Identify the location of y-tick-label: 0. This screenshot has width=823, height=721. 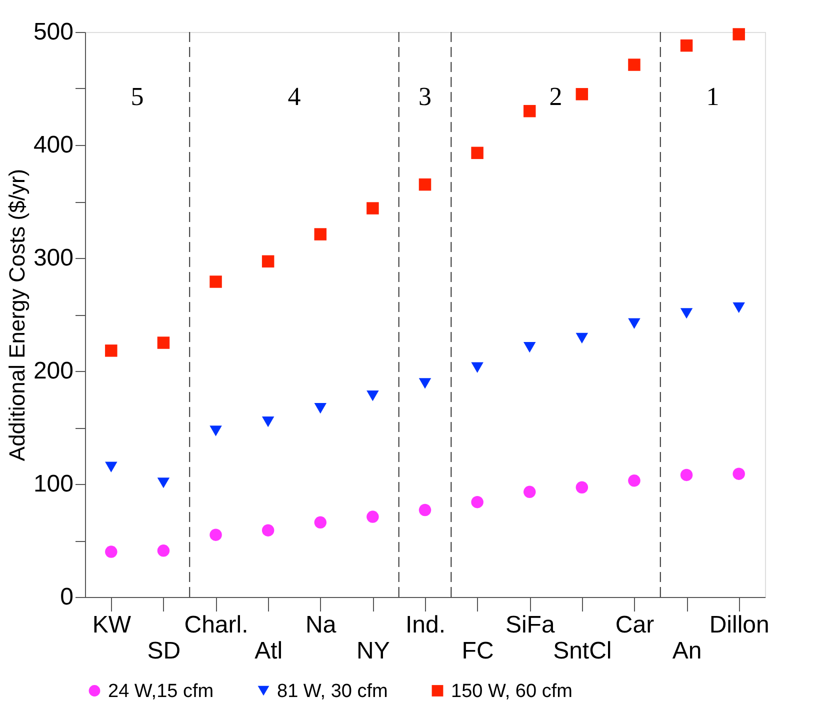
(67, 597).